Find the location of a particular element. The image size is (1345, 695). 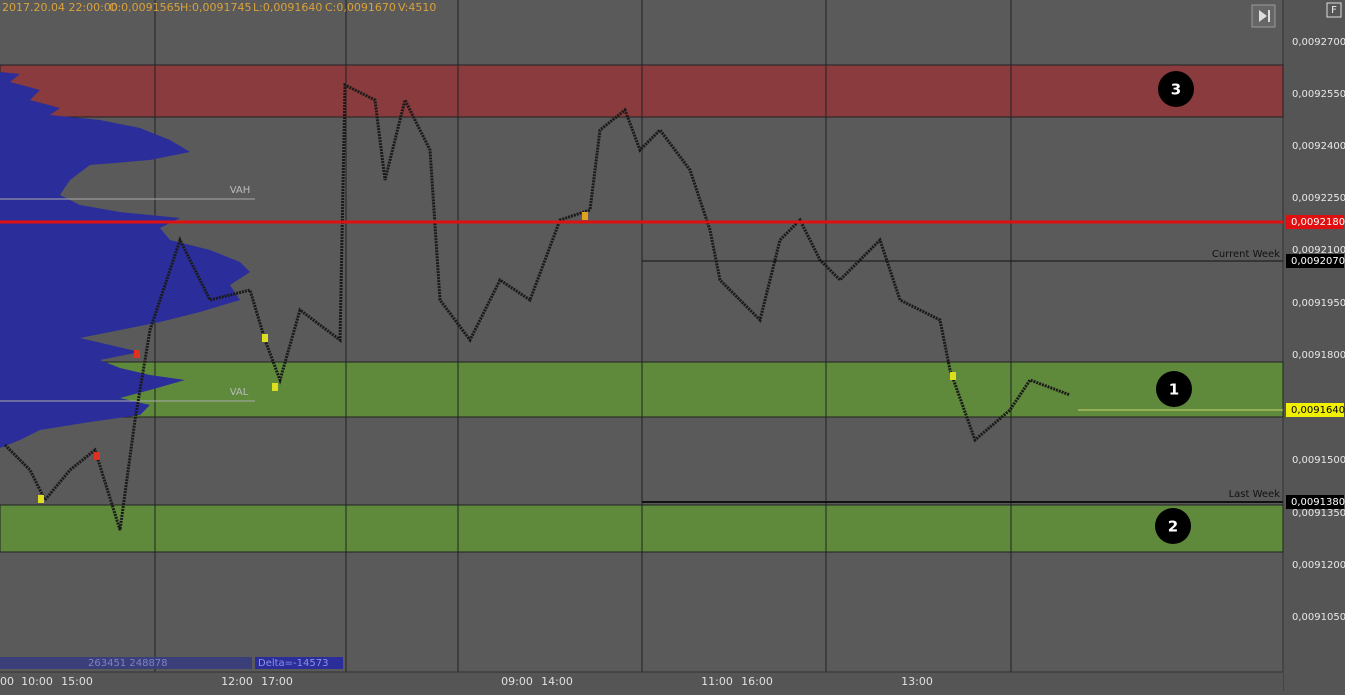

delta-box is located at coordinates (299, 663).